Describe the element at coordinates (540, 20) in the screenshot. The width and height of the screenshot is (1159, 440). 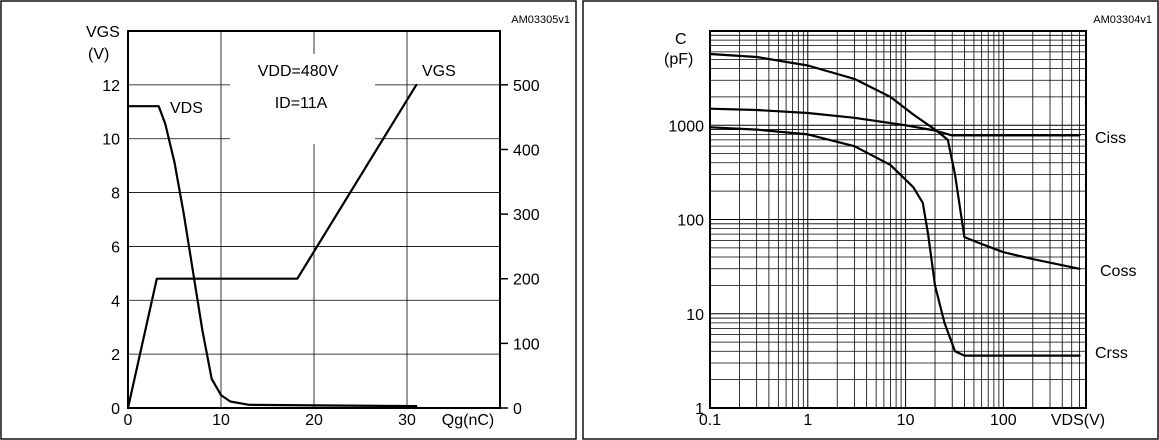
I see `left-chart-code: AM03305v1` at that location.